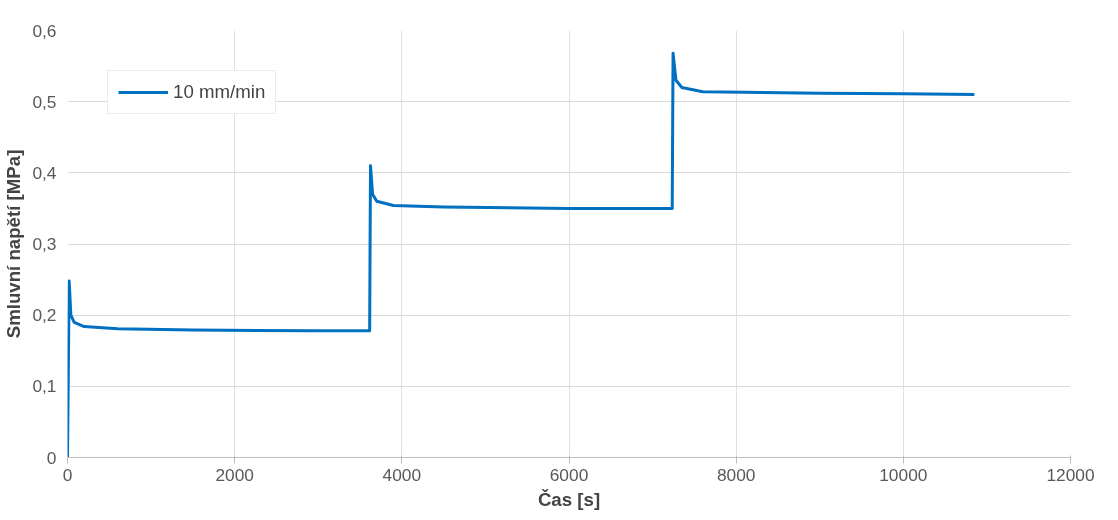 This screenshot has width=1118, height=520. I want to click on x-tick-label: 6000, so click(569, 474).